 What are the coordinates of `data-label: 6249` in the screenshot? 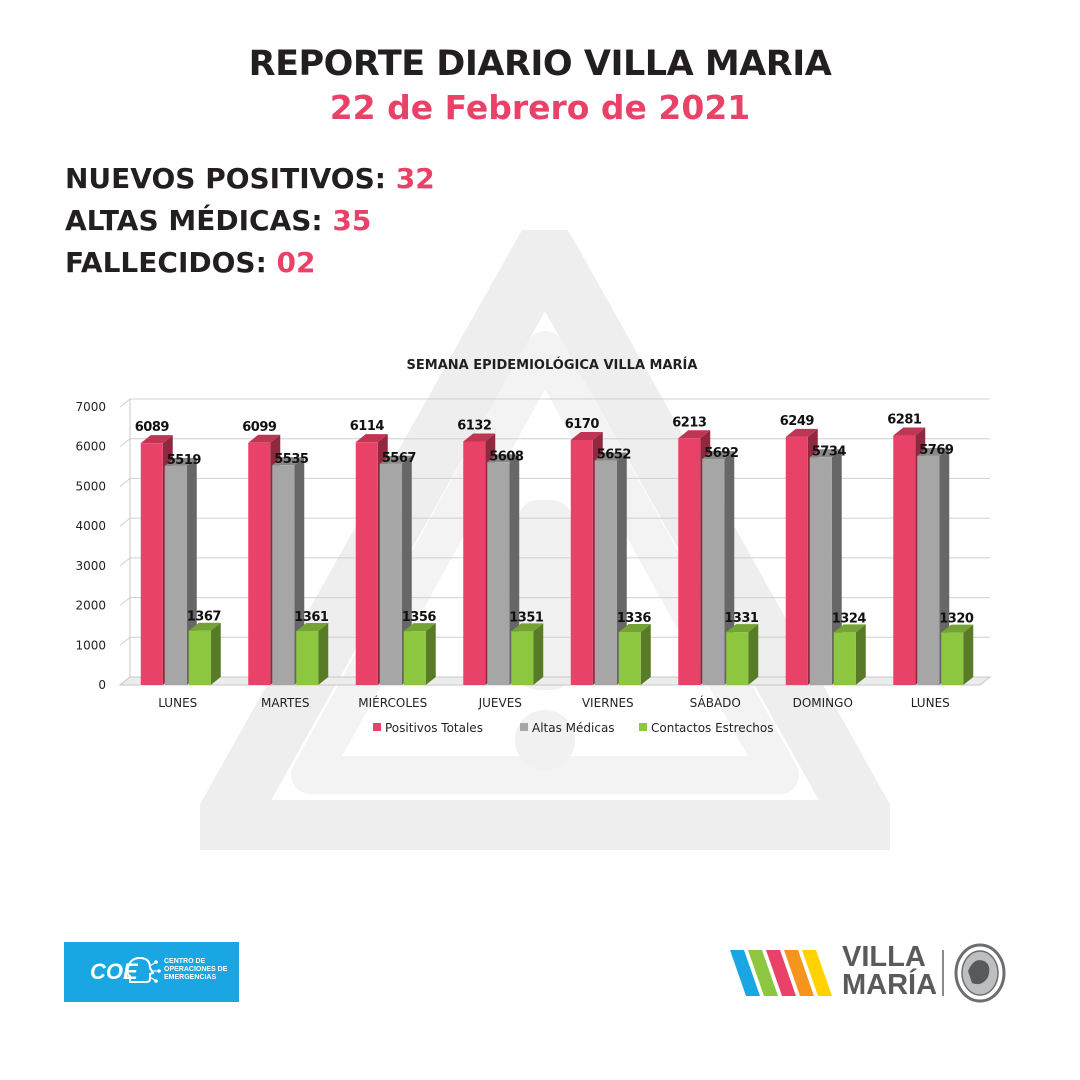 It's located at (797, 421).